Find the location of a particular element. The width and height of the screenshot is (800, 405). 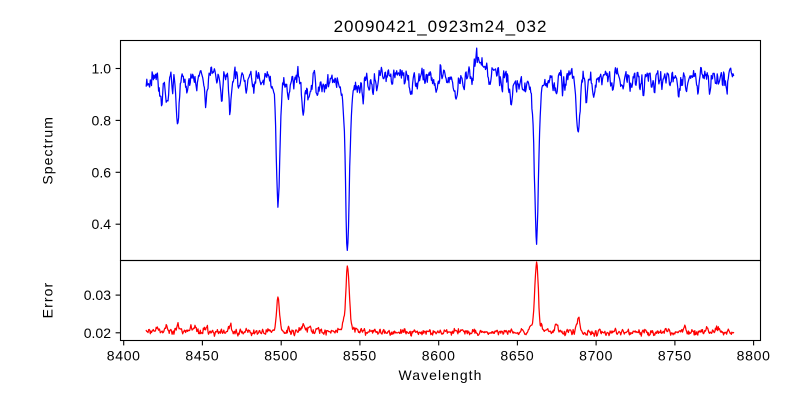

svg-text: 8500 is located at coordinates (281, 355).